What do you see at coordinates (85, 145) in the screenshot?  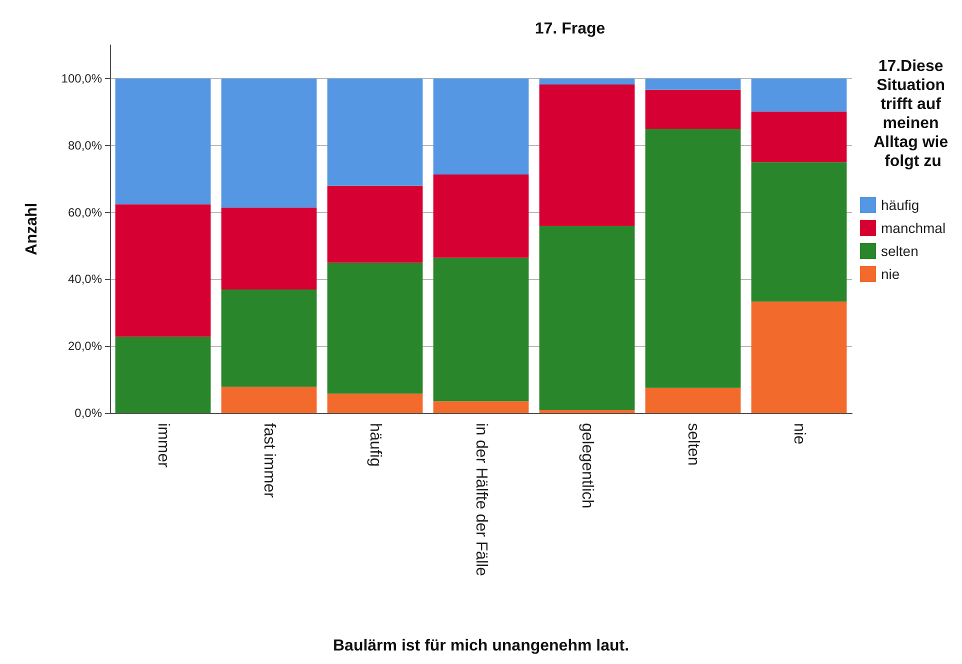 I see `y-tick-label: 80,0%` at bounding box center [85, 145].